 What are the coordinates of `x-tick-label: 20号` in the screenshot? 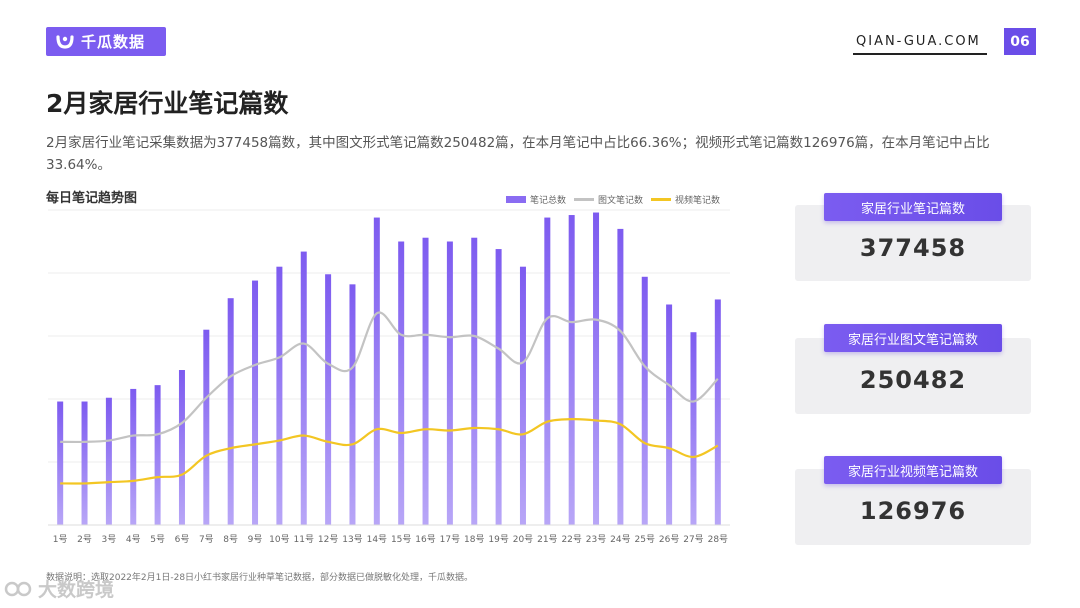 It's located at (523, 539).